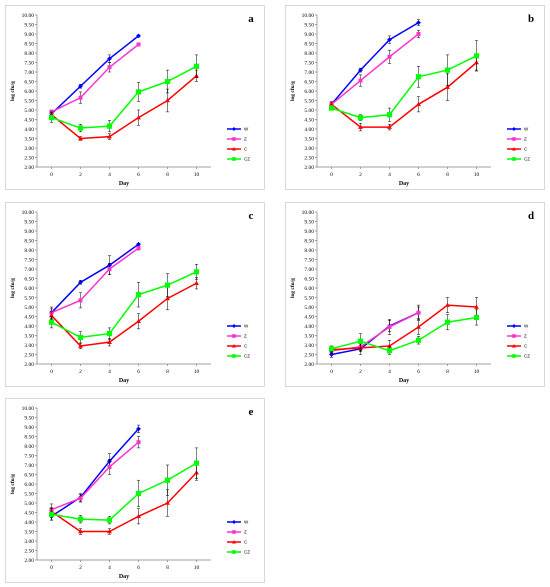 The image size is (550, 587). I want to click on series-cz, so click(124, 93).